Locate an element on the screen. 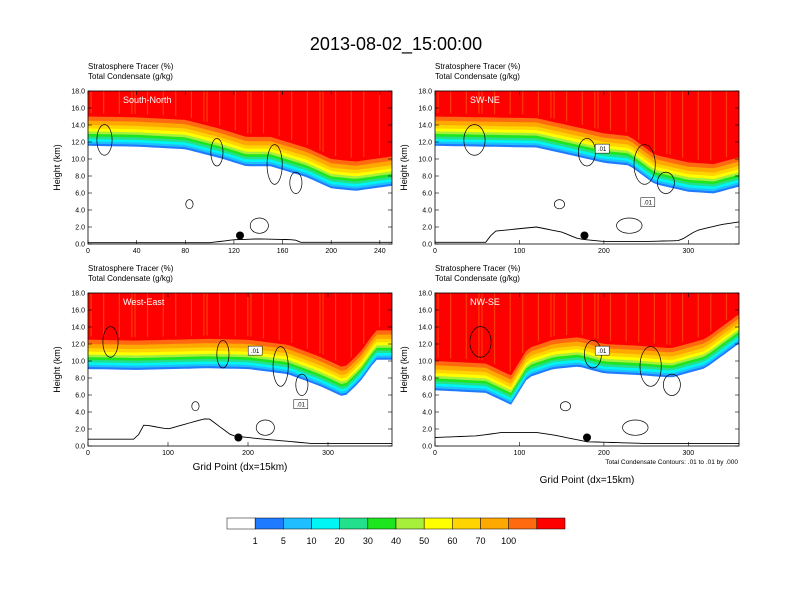  colorbar-label: 20 is located at coordinates (340, 541).